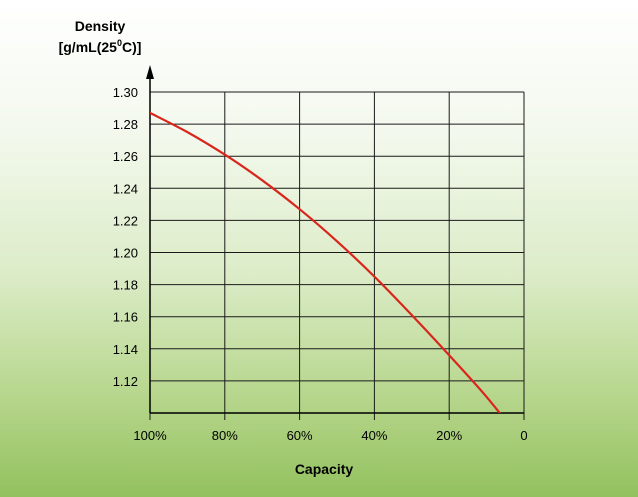 Image resolution: width=638 pixels, height=497 pixels. I want to click on y-tick-label: 1.30, so click(125, 92).